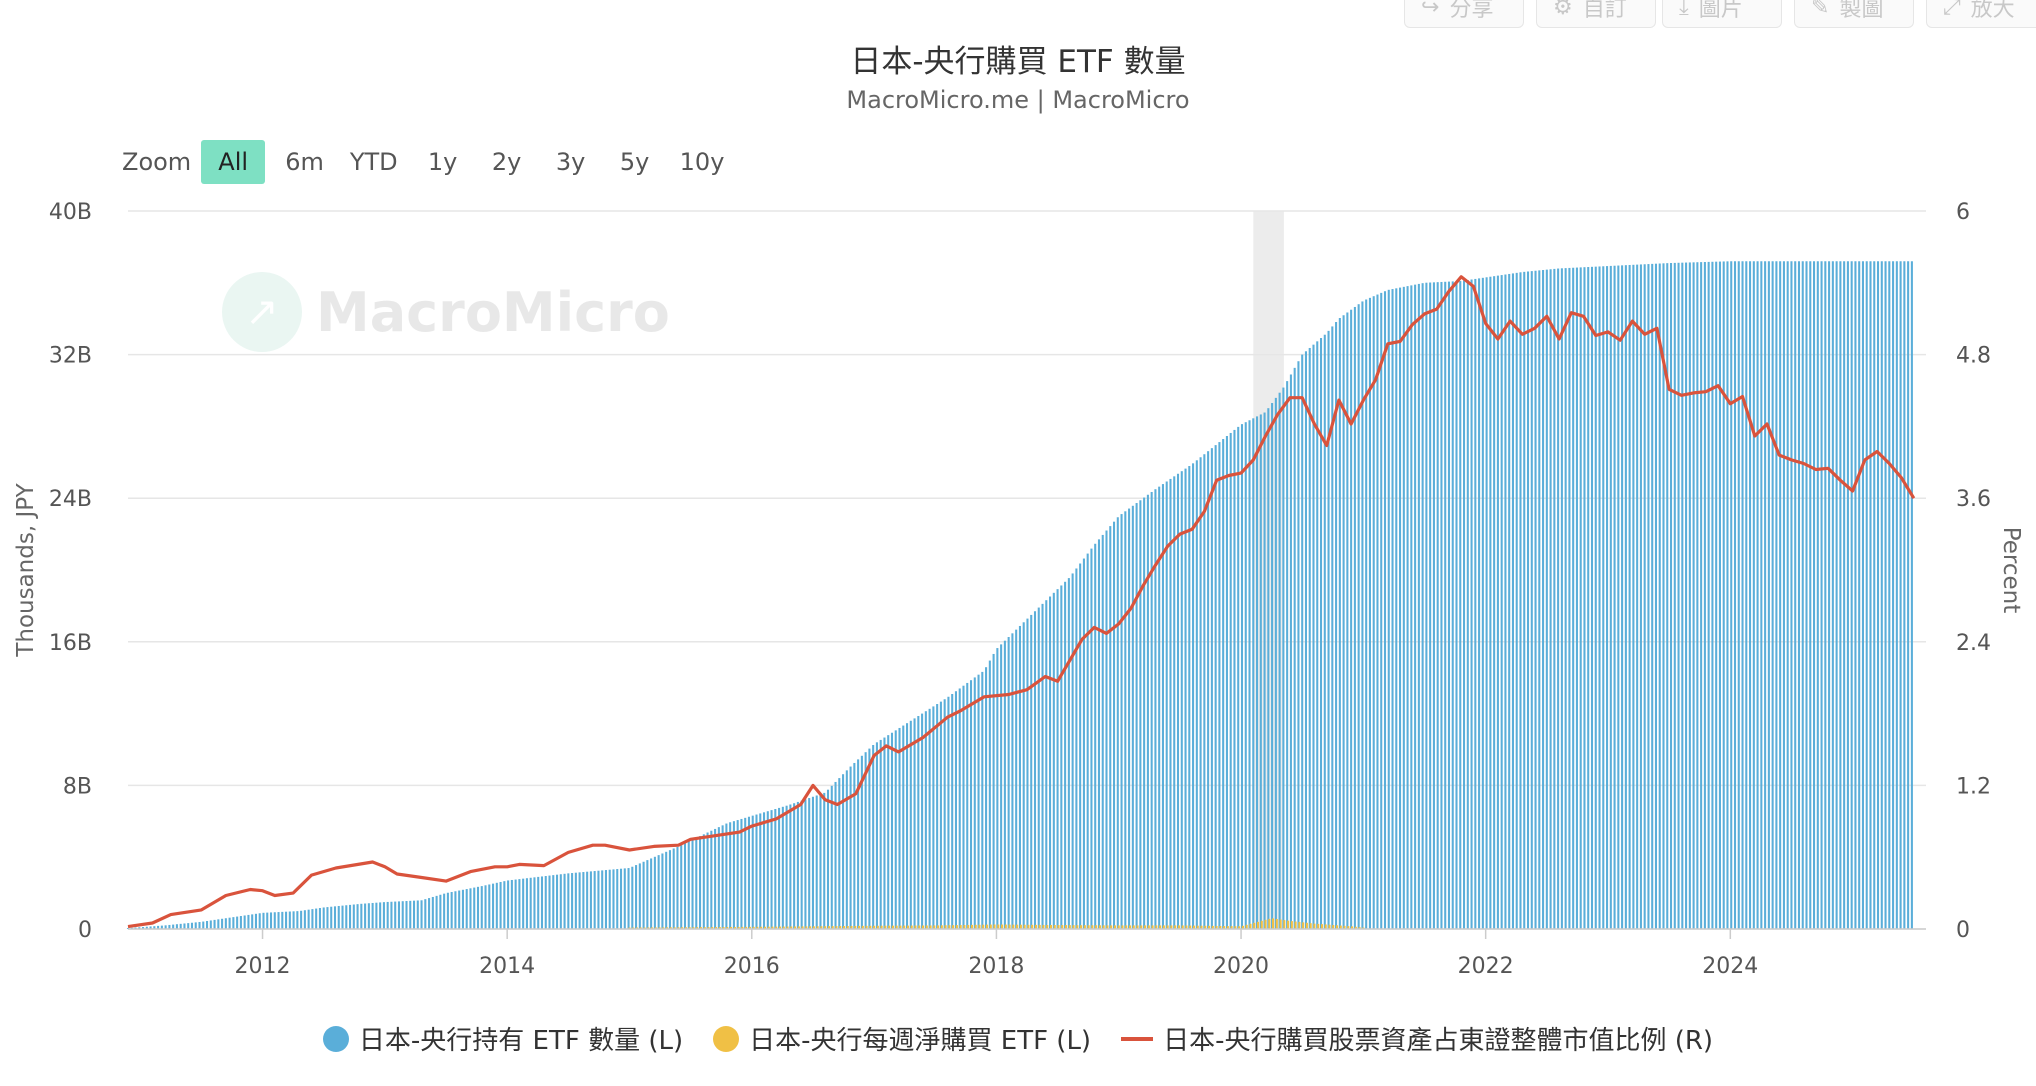 The width and height of the screenshot is (2036, 1086). Describe the element at coordinates (702, 162) in the screenshot. I see `zoom-10y-button: 10y` at that location.